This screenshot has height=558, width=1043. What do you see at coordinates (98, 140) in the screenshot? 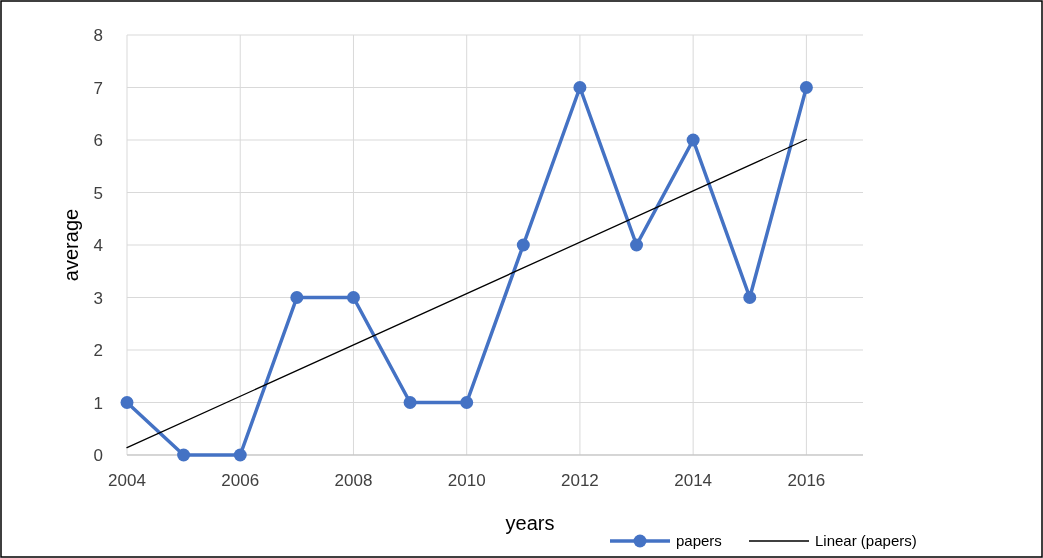
I see `y-tick-label: 6` at bounding box center [98, 140].